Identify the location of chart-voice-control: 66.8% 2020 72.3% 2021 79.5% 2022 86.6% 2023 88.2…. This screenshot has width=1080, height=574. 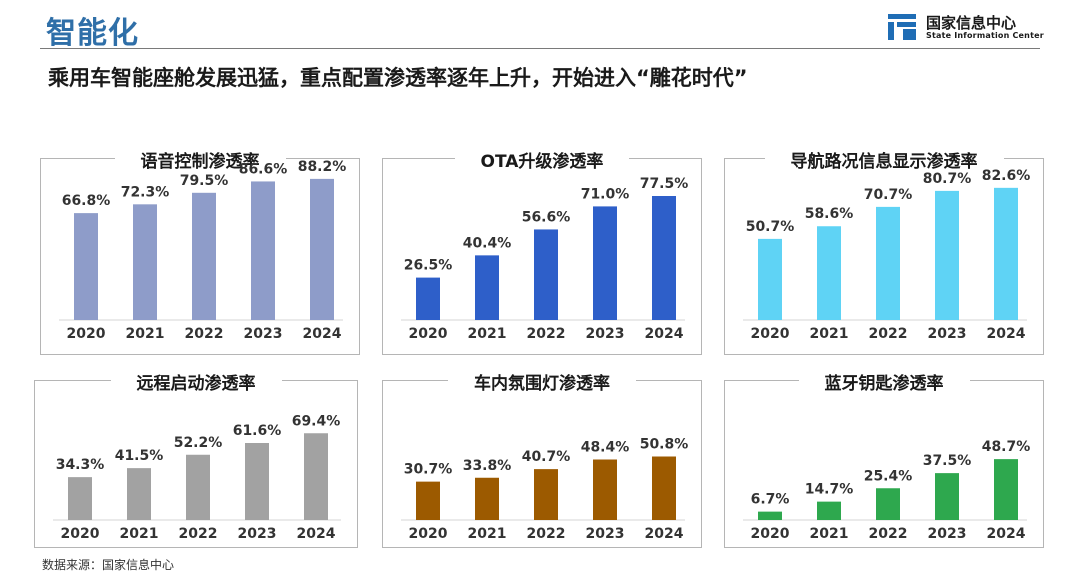
(203, 250).